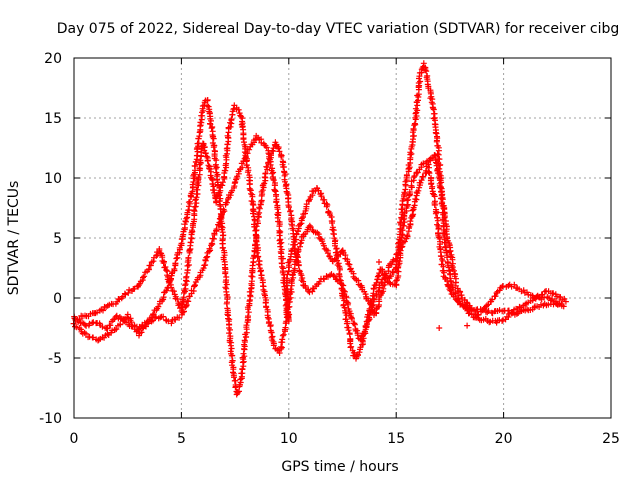  I want to click on x-axis-label: GPS time / hours, so click(339, 467).